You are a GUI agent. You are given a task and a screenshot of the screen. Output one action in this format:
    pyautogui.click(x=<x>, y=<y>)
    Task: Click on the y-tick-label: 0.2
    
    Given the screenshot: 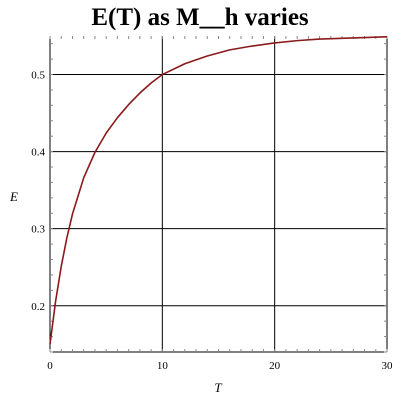 What is the action you would take?
    pyautogui.click(x=38, y=307)
    